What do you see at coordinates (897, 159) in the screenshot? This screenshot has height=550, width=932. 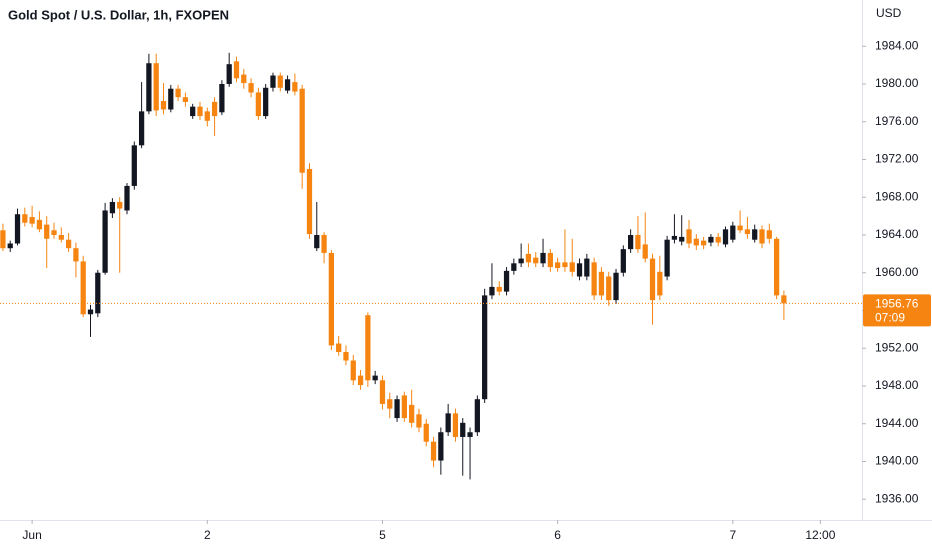 I see `y-tick-label: 1972.00` at bounding box center [897, 159].